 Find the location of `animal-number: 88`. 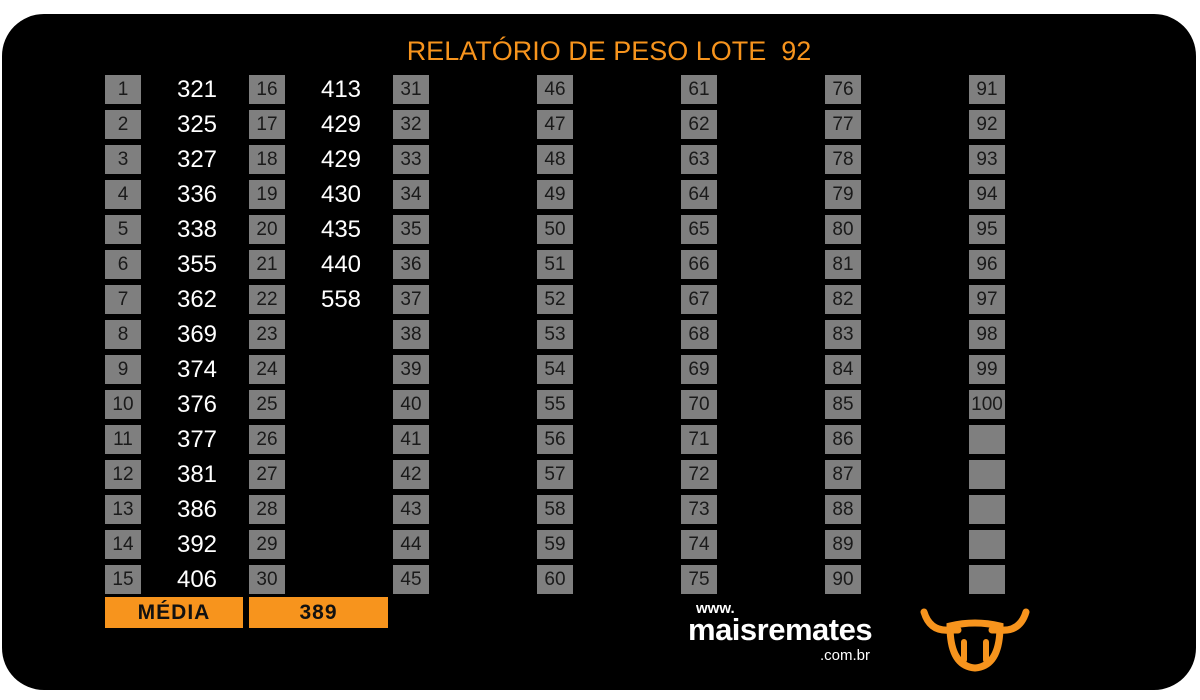

animal-number: 88 is located at coordinates (843, 509).